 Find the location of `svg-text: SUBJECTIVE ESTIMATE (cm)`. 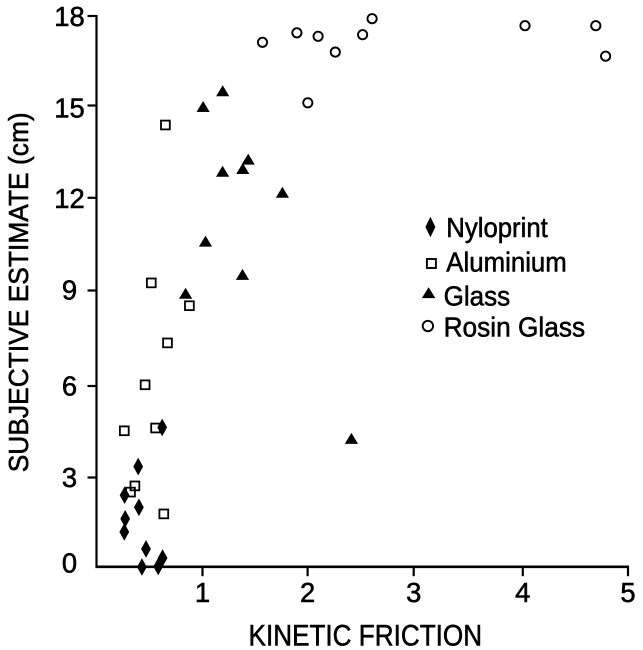

svg-text: SUBJECTIVE ESTIMATE (cm) is located at coordinates (18, 292).